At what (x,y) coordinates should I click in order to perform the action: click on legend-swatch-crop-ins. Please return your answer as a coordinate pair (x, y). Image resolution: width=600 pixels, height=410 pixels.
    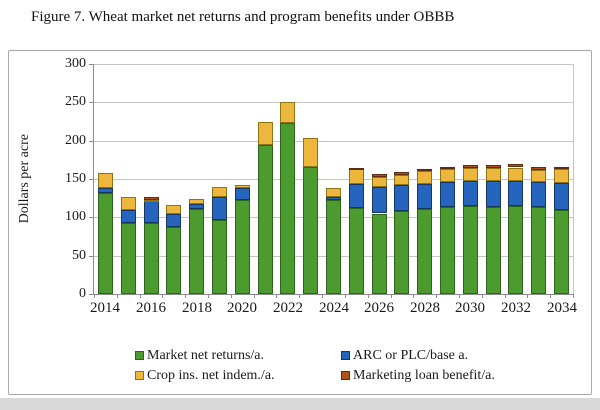
    Looking at the image, I should click on (139, 375).